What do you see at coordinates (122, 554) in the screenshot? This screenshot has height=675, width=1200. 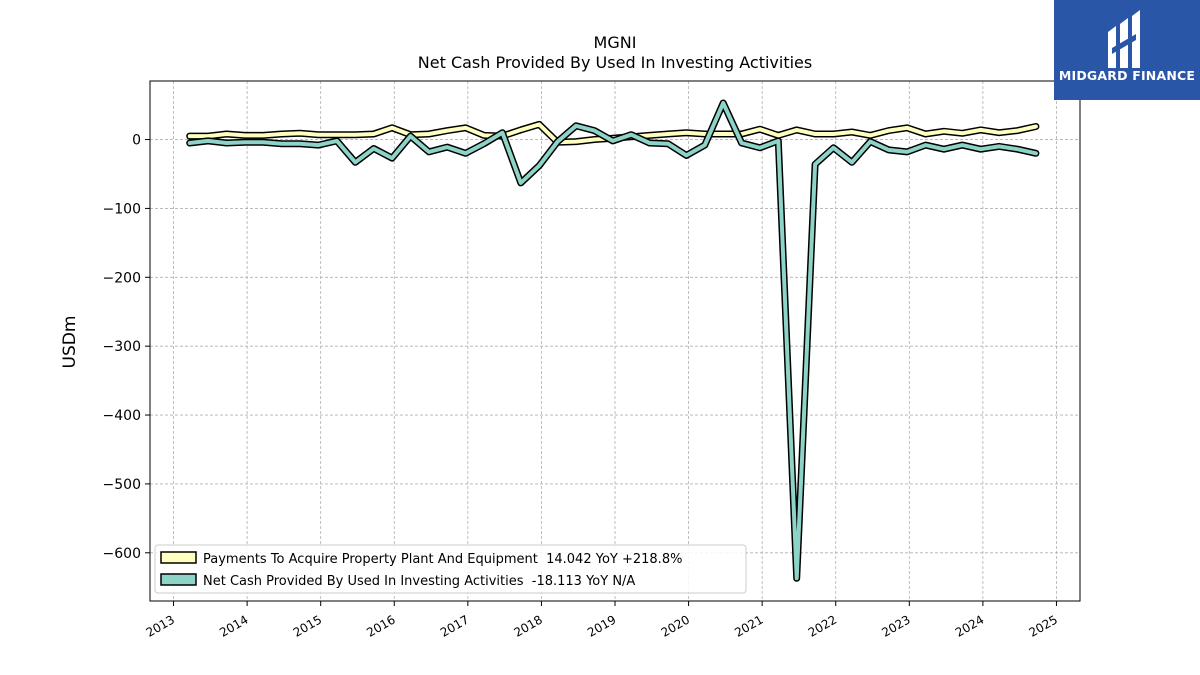 I see `y-tick-label: −600` at bounding box center [122, 554].